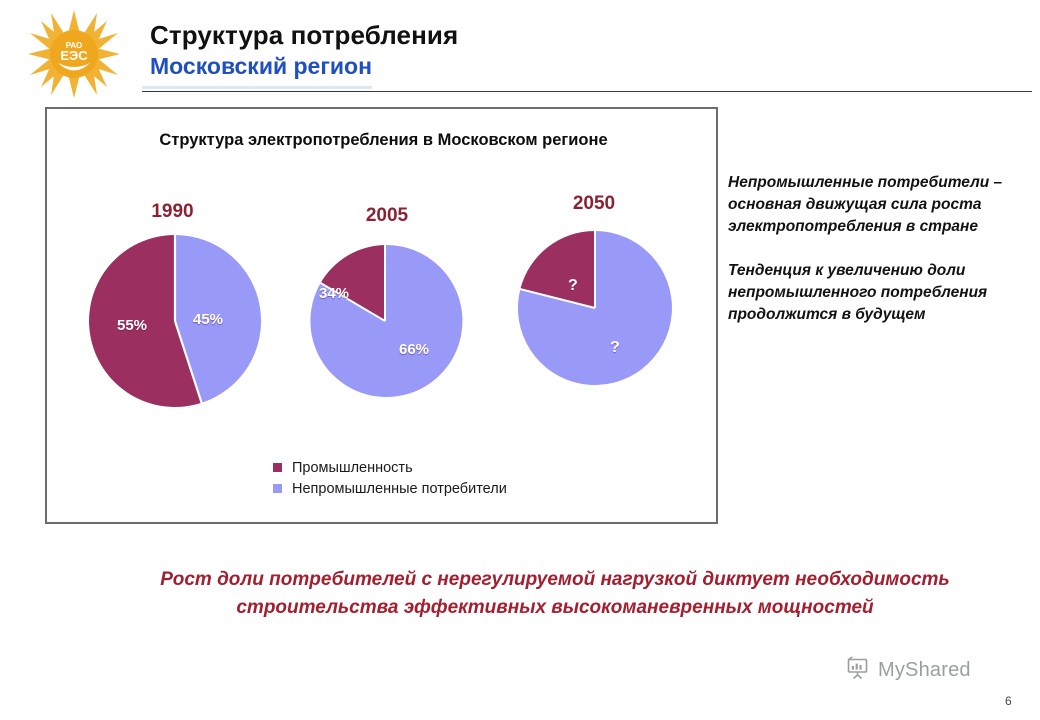  I want to click on pie-slice-label-nonindustry-1990: 45%, so click(208, 319).